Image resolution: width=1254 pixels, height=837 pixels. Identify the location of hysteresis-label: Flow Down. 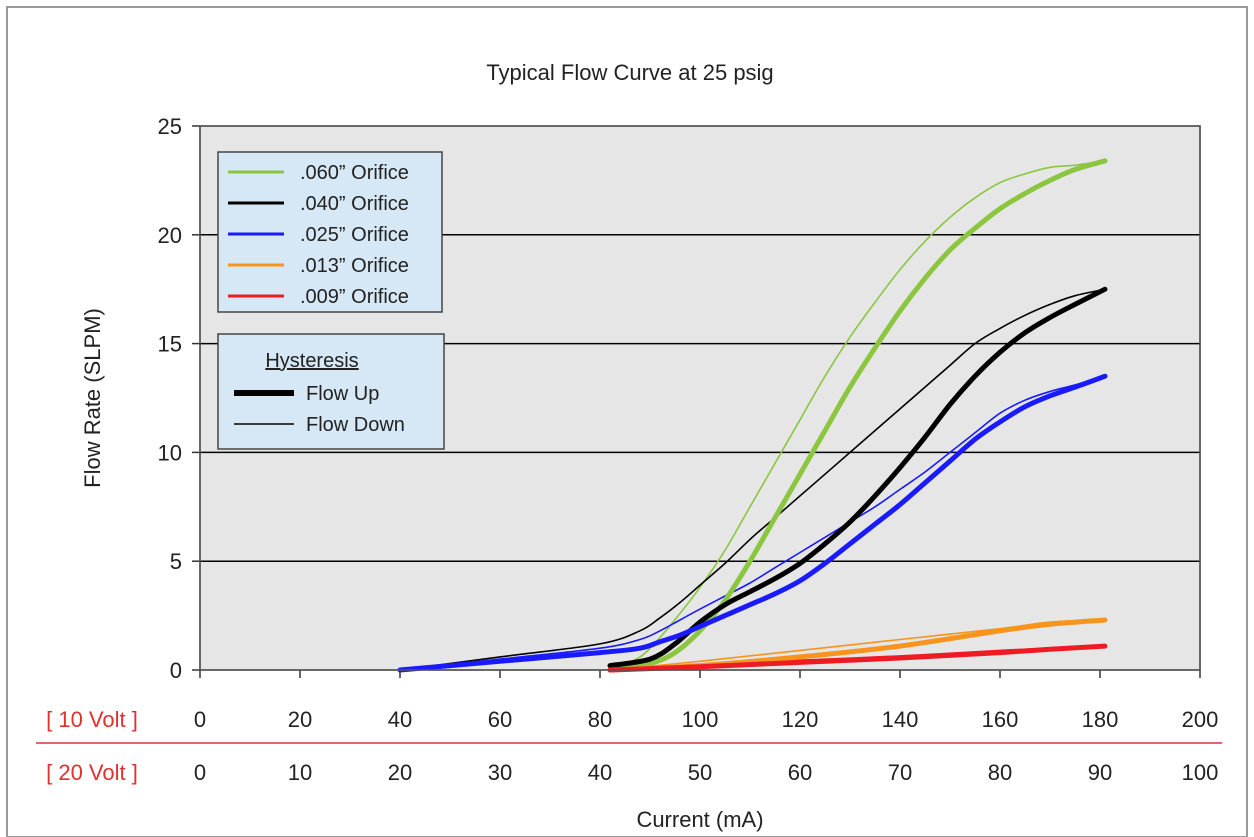
(355, 425).